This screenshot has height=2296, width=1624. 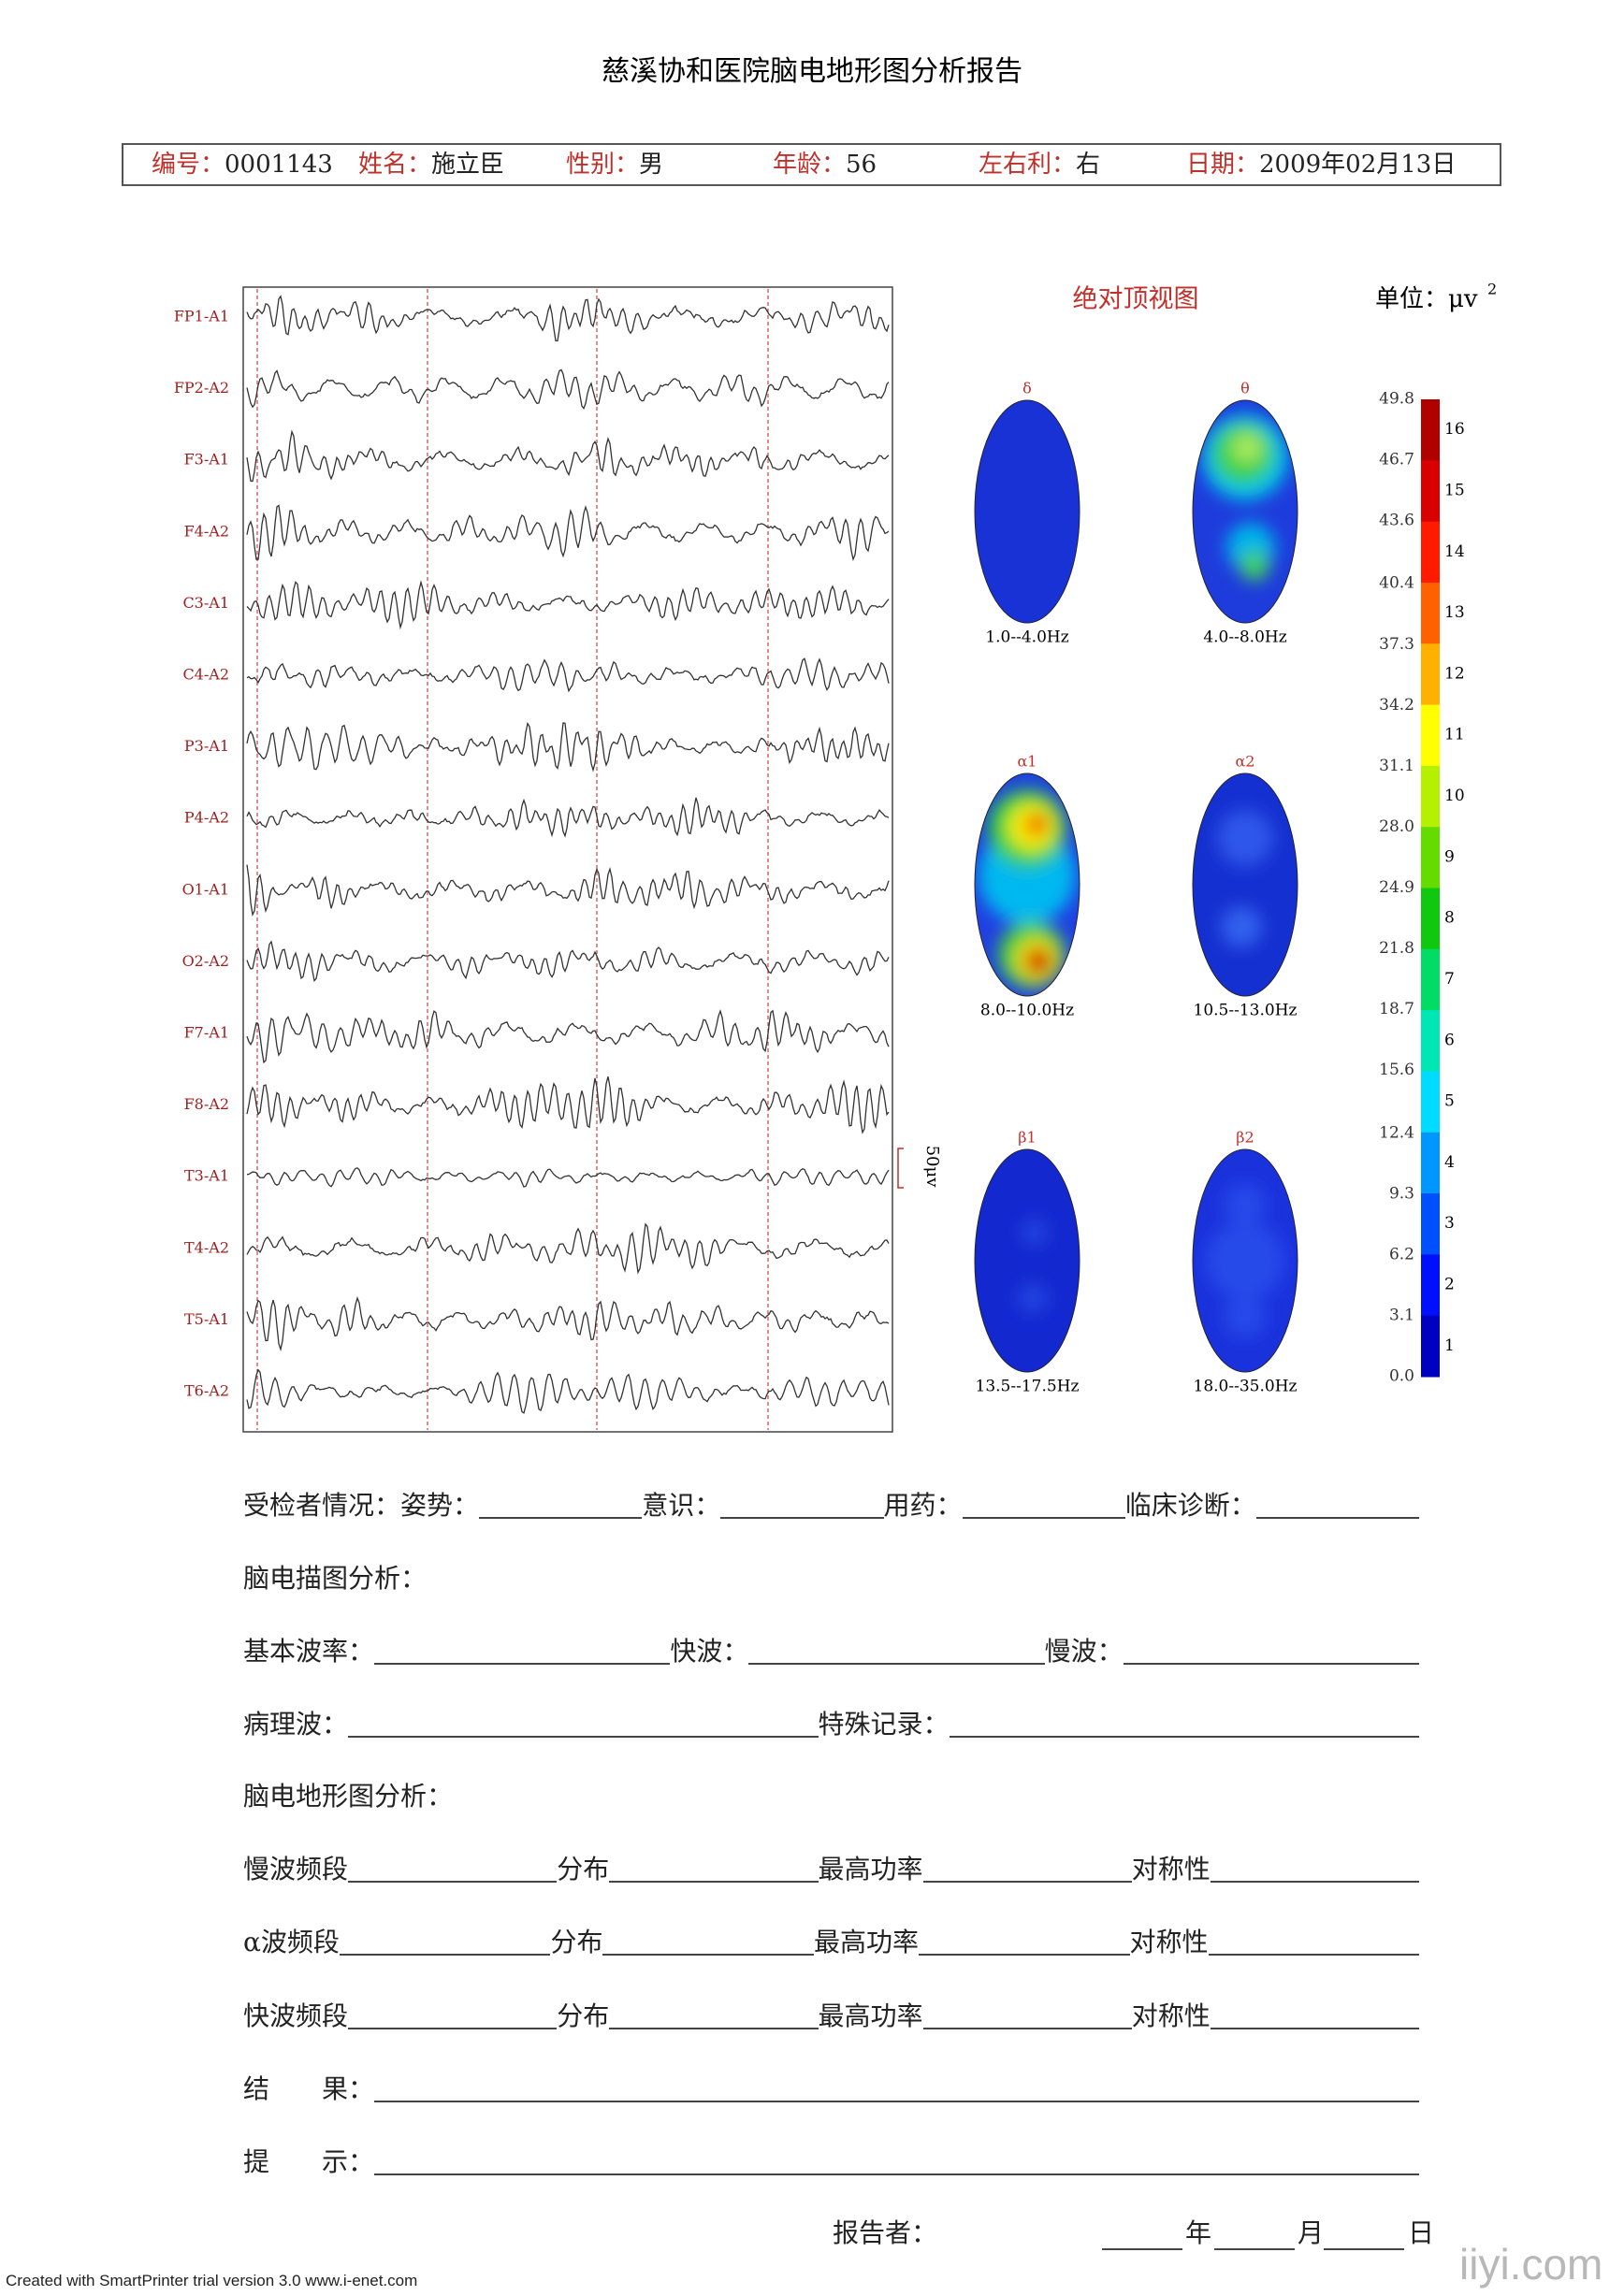 I want to click on level-label: 3, so click(x=1449, y=1223).